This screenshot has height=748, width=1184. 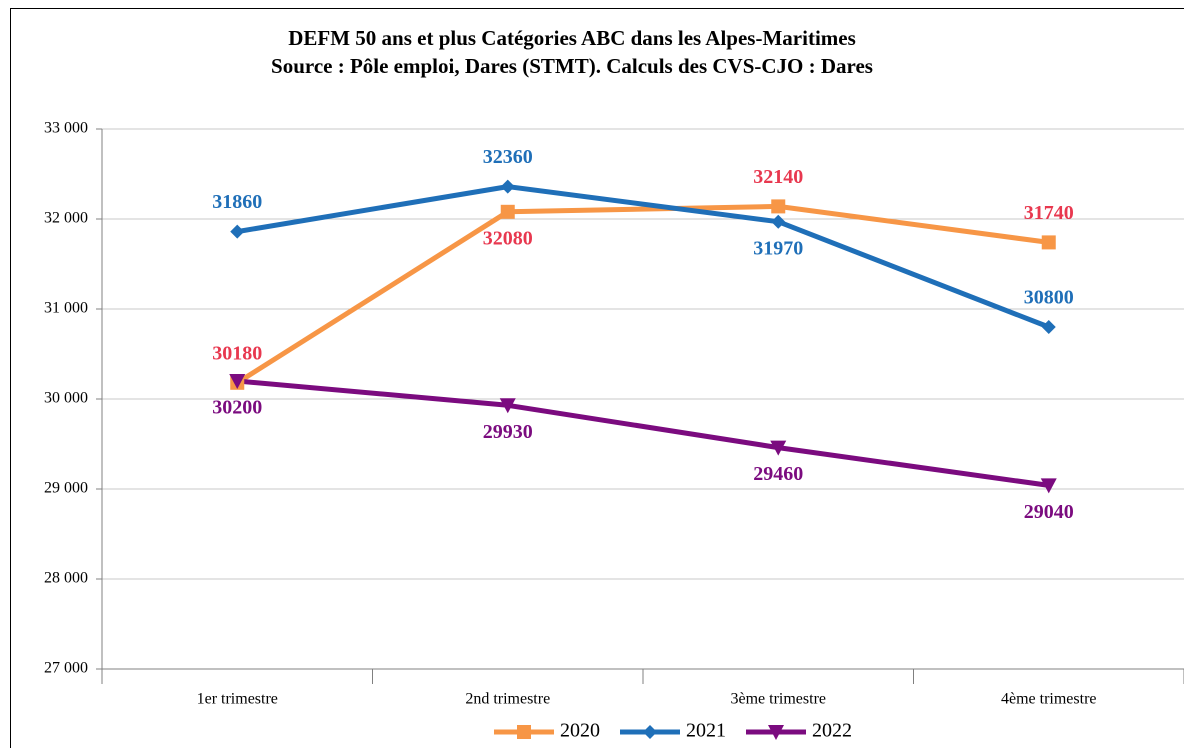 I want to click on x-tick-label: 4ème trimestre, so click(x=1049, y=699).